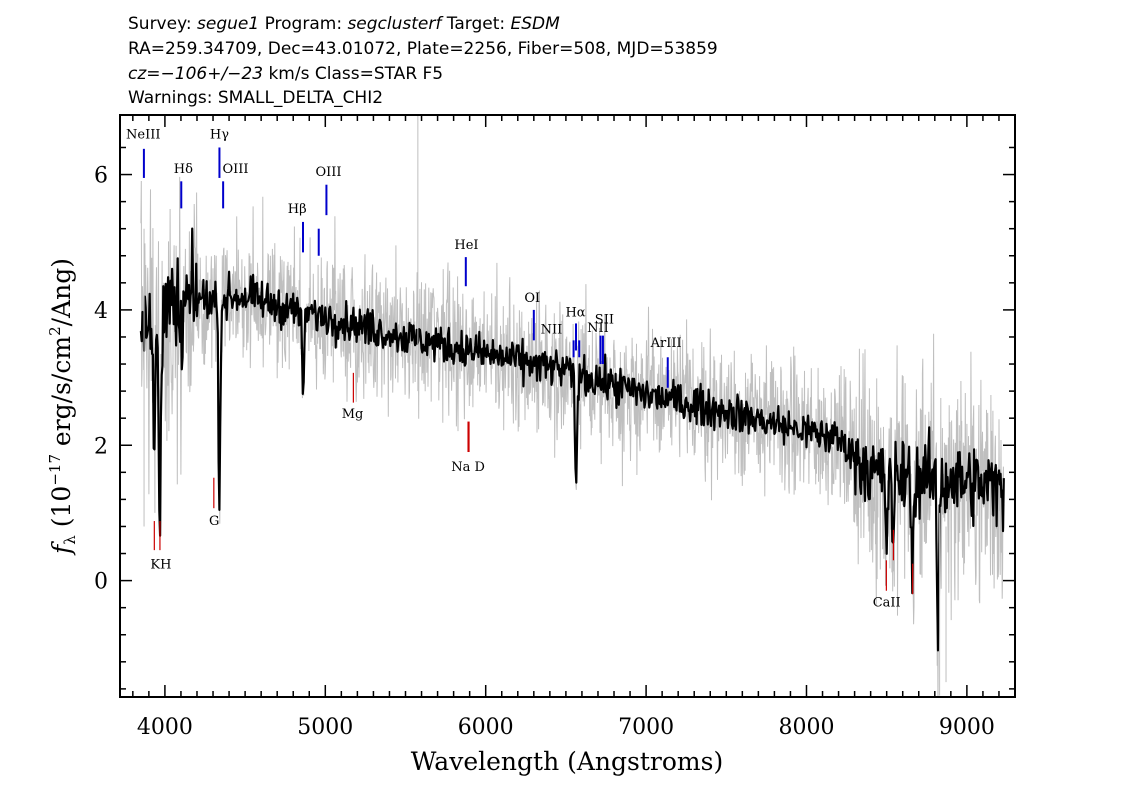  What do you see at coordinates (468, 467) in the screenshot?
I see `spectral-line-label: Na D` at bounding box center [468, 467].